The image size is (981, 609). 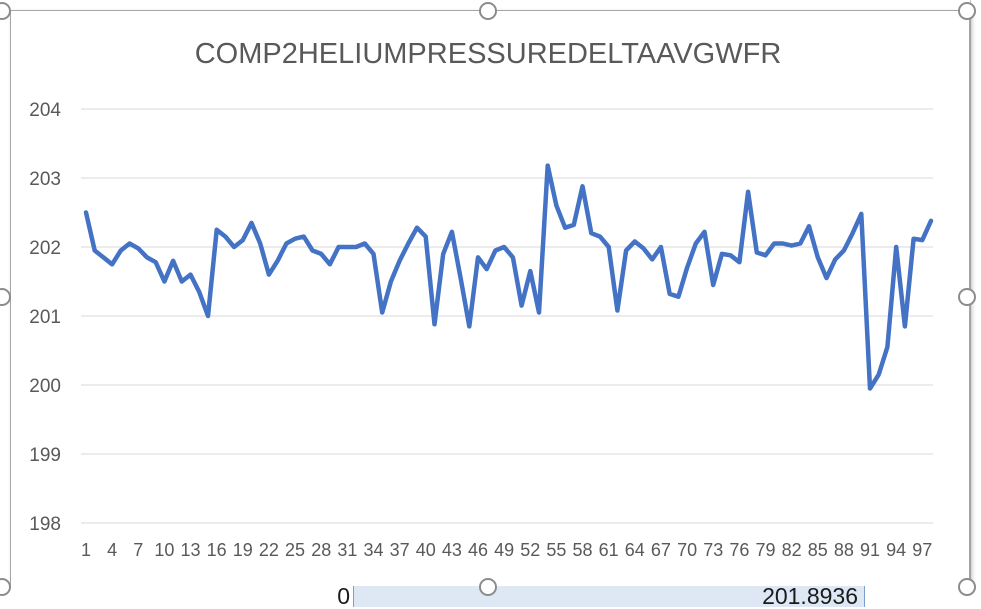 I want to click on x-tick-label: 97, so click(x=922, y=550).